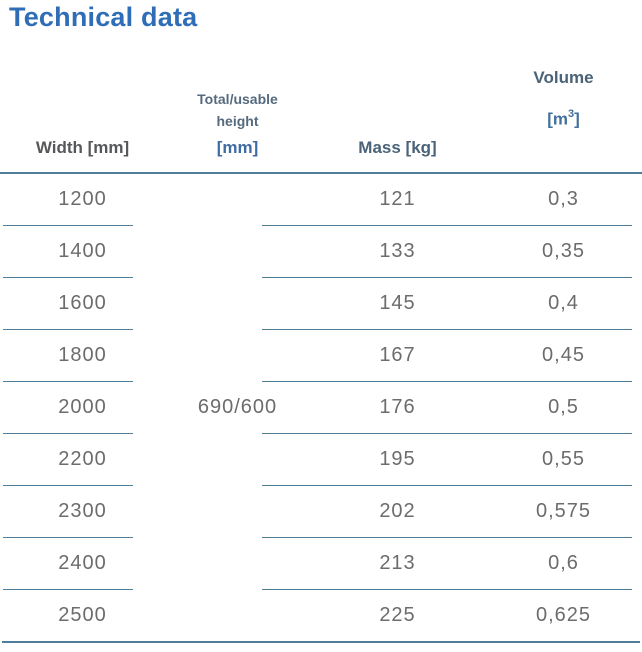 The image size is (642, 652). I want to click on volume-value: 0,4, so click(563, 302).